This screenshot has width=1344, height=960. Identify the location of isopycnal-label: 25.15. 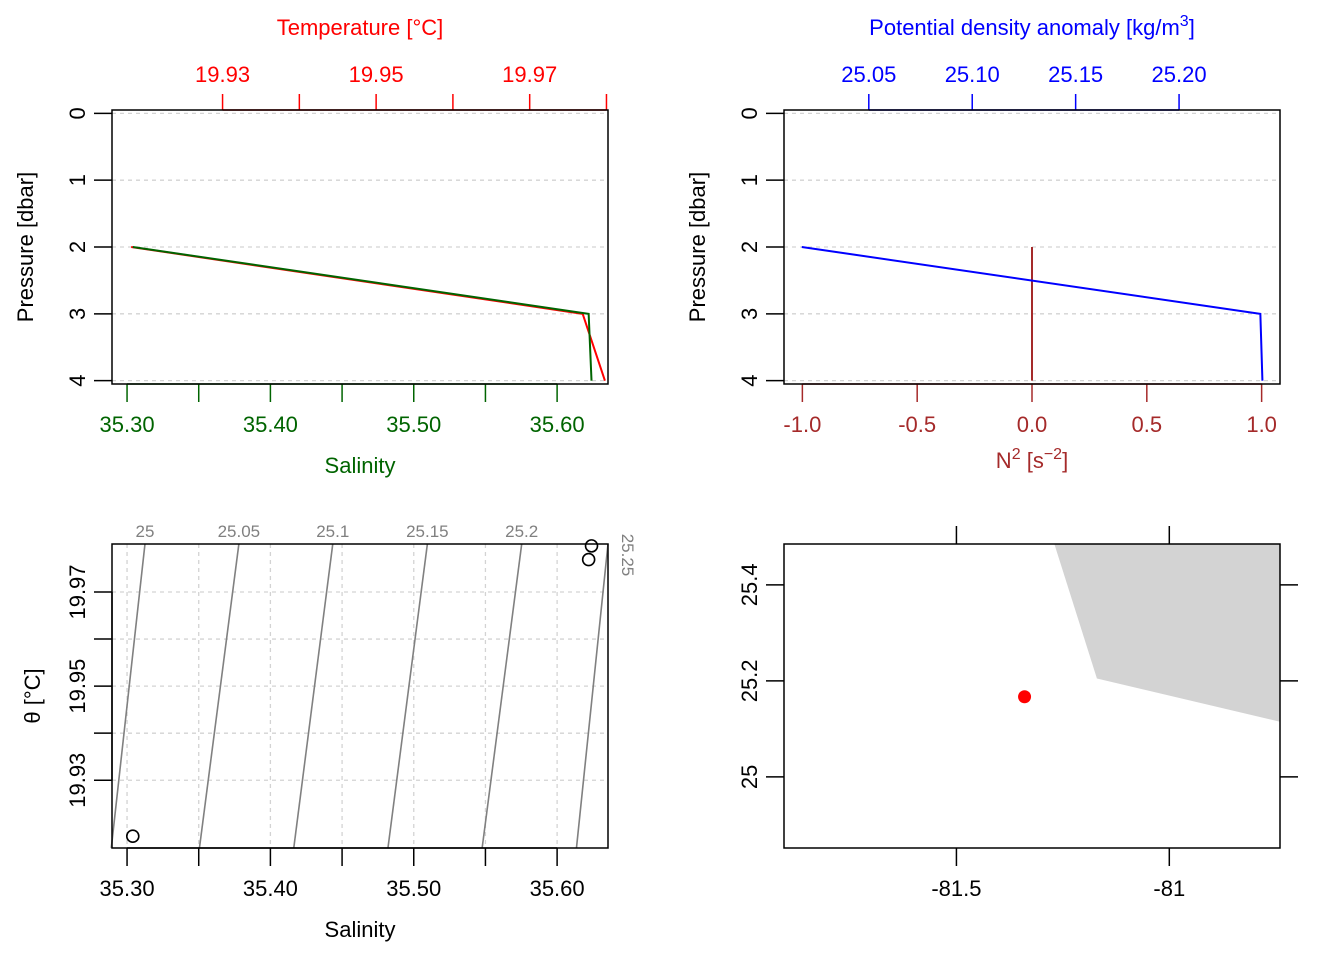
(427, 531).